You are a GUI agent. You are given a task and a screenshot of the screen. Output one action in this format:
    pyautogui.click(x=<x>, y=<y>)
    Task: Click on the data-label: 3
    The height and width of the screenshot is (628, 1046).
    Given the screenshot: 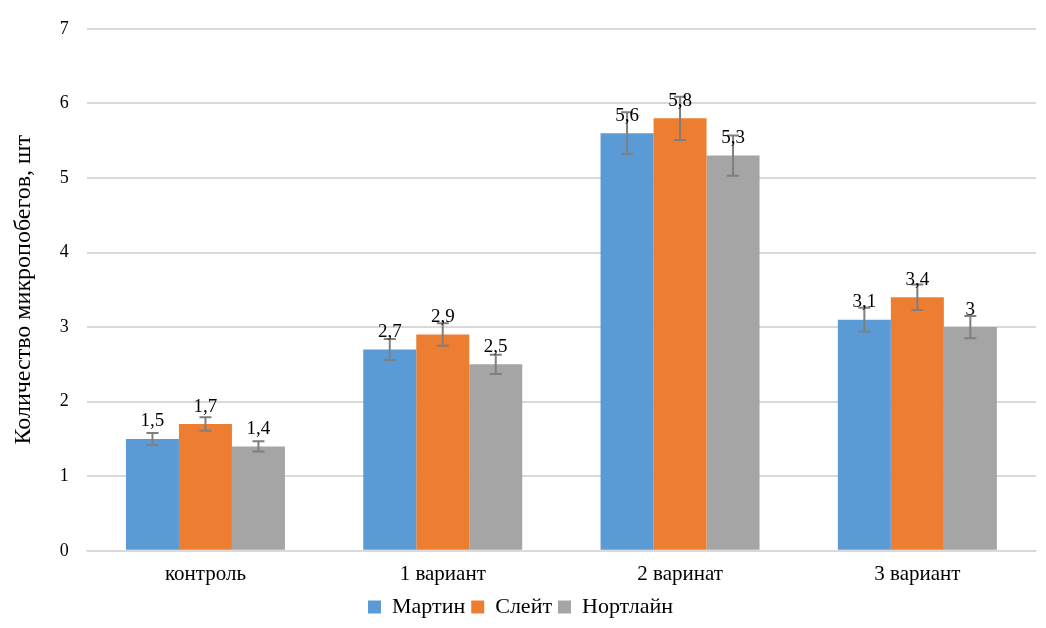 What is the action you would take?
    pyautogui.click(x=970, y=308)
    